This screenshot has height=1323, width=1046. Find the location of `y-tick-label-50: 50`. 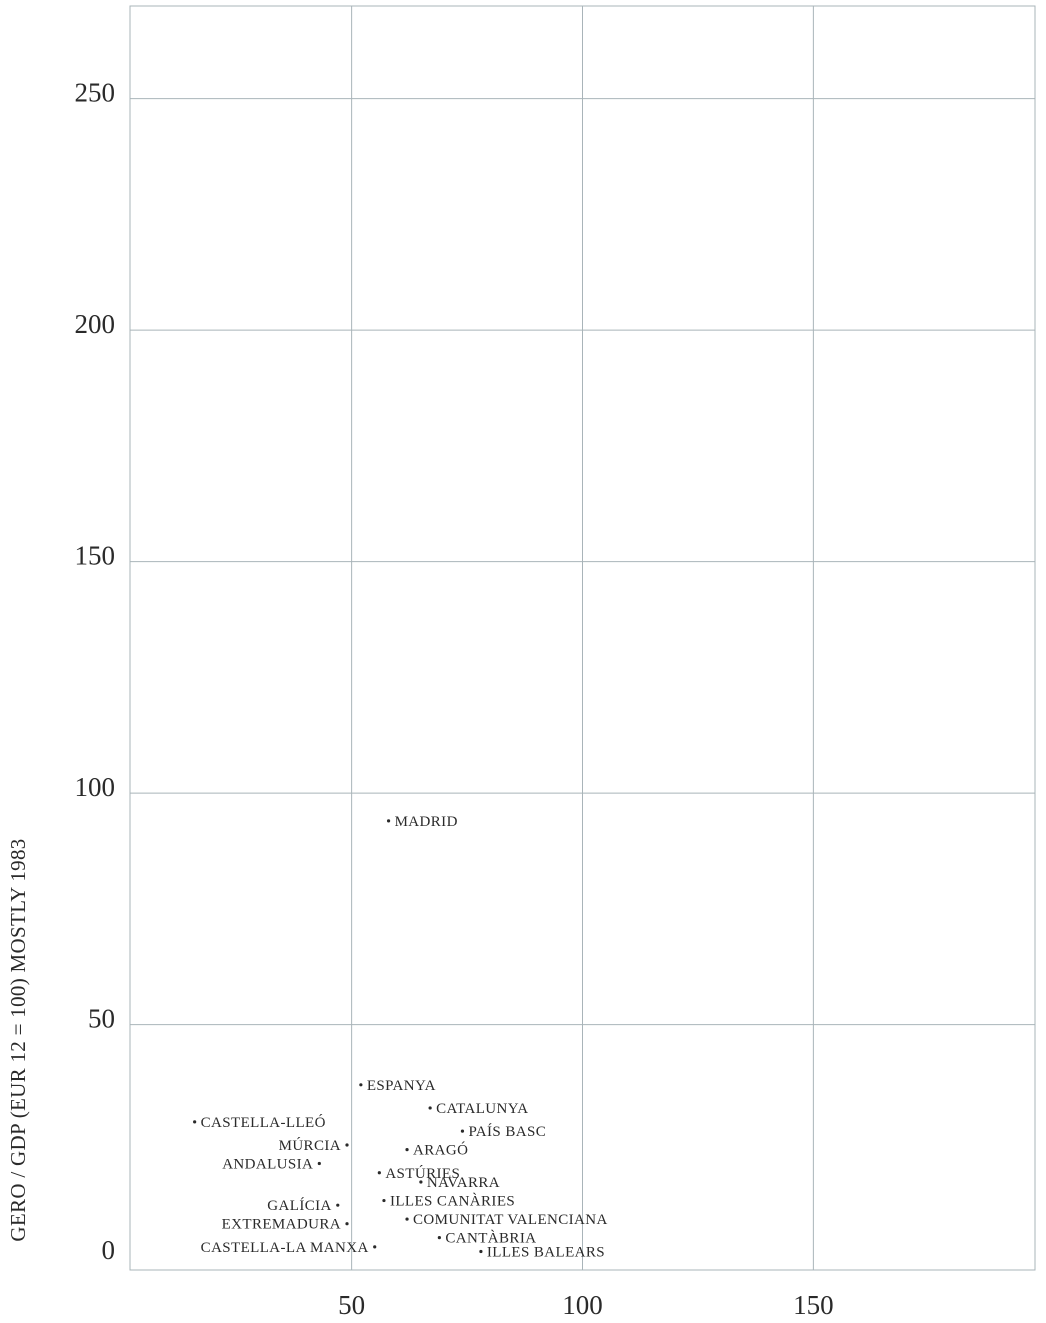

y-tick-label-50: 50 is located at coordinates (101, 1019).